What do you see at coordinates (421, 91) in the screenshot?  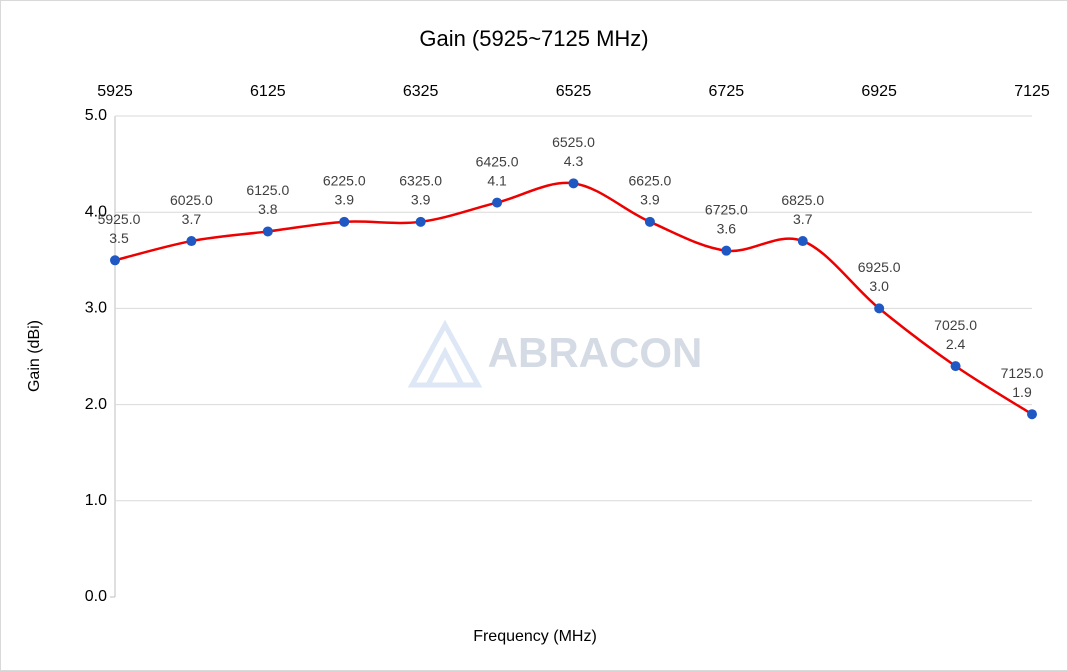 I see `x-tick-label: 6325` at bounding box center [421, 91].